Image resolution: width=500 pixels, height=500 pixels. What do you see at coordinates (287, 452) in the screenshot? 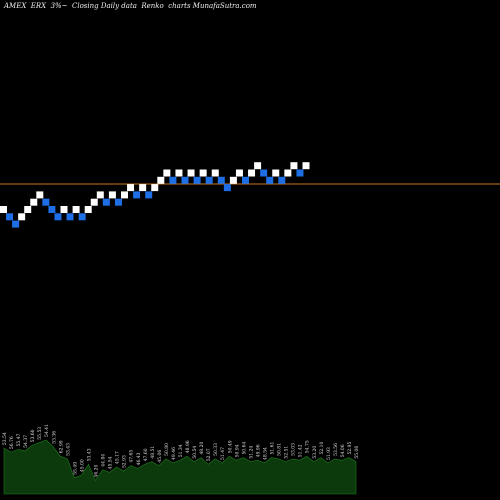
I see `volume-label: 52.51` at bounding box center [287, 452].